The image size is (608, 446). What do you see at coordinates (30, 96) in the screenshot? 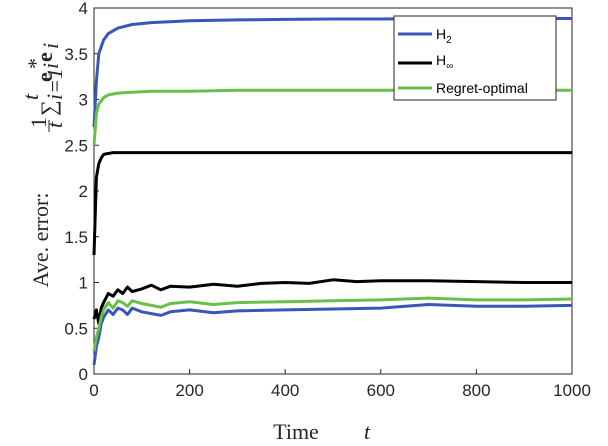
I see `formula-sum-upper: t` at bounding box center [30, 96].